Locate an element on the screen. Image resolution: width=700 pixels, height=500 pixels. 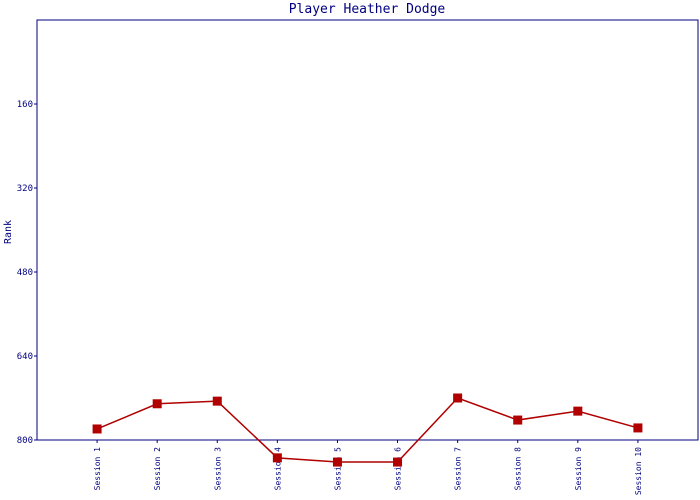
x-tick-label: Session 10 is located at coordinates (638, 471).